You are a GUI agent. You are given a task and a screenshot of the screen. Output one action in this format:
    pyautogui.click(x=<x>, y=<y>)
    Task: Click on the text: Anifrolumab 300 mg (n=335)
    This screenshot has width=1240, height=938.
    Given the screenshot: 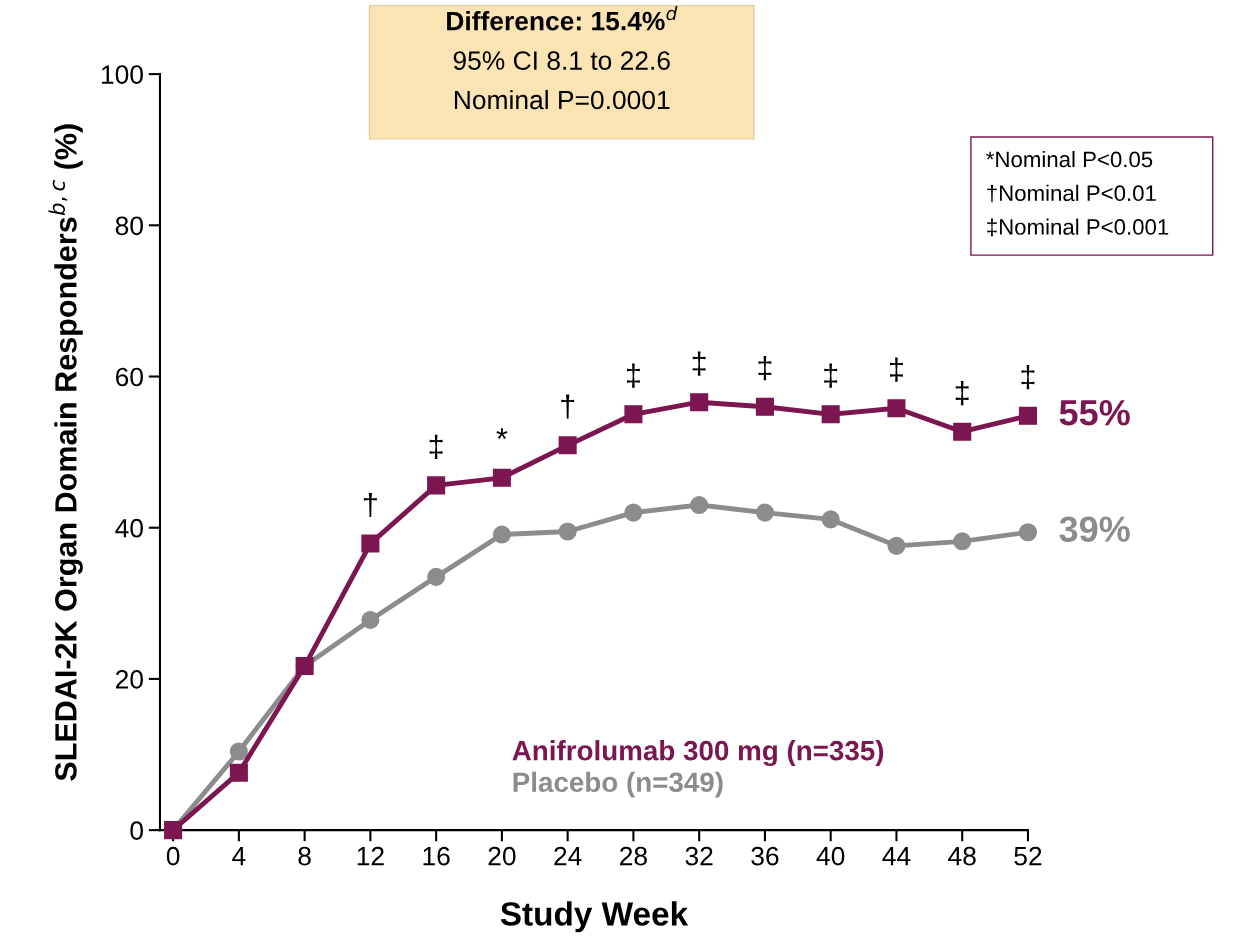 What is the action you would take?
    pyautogui.click(x=698, y=753)
    